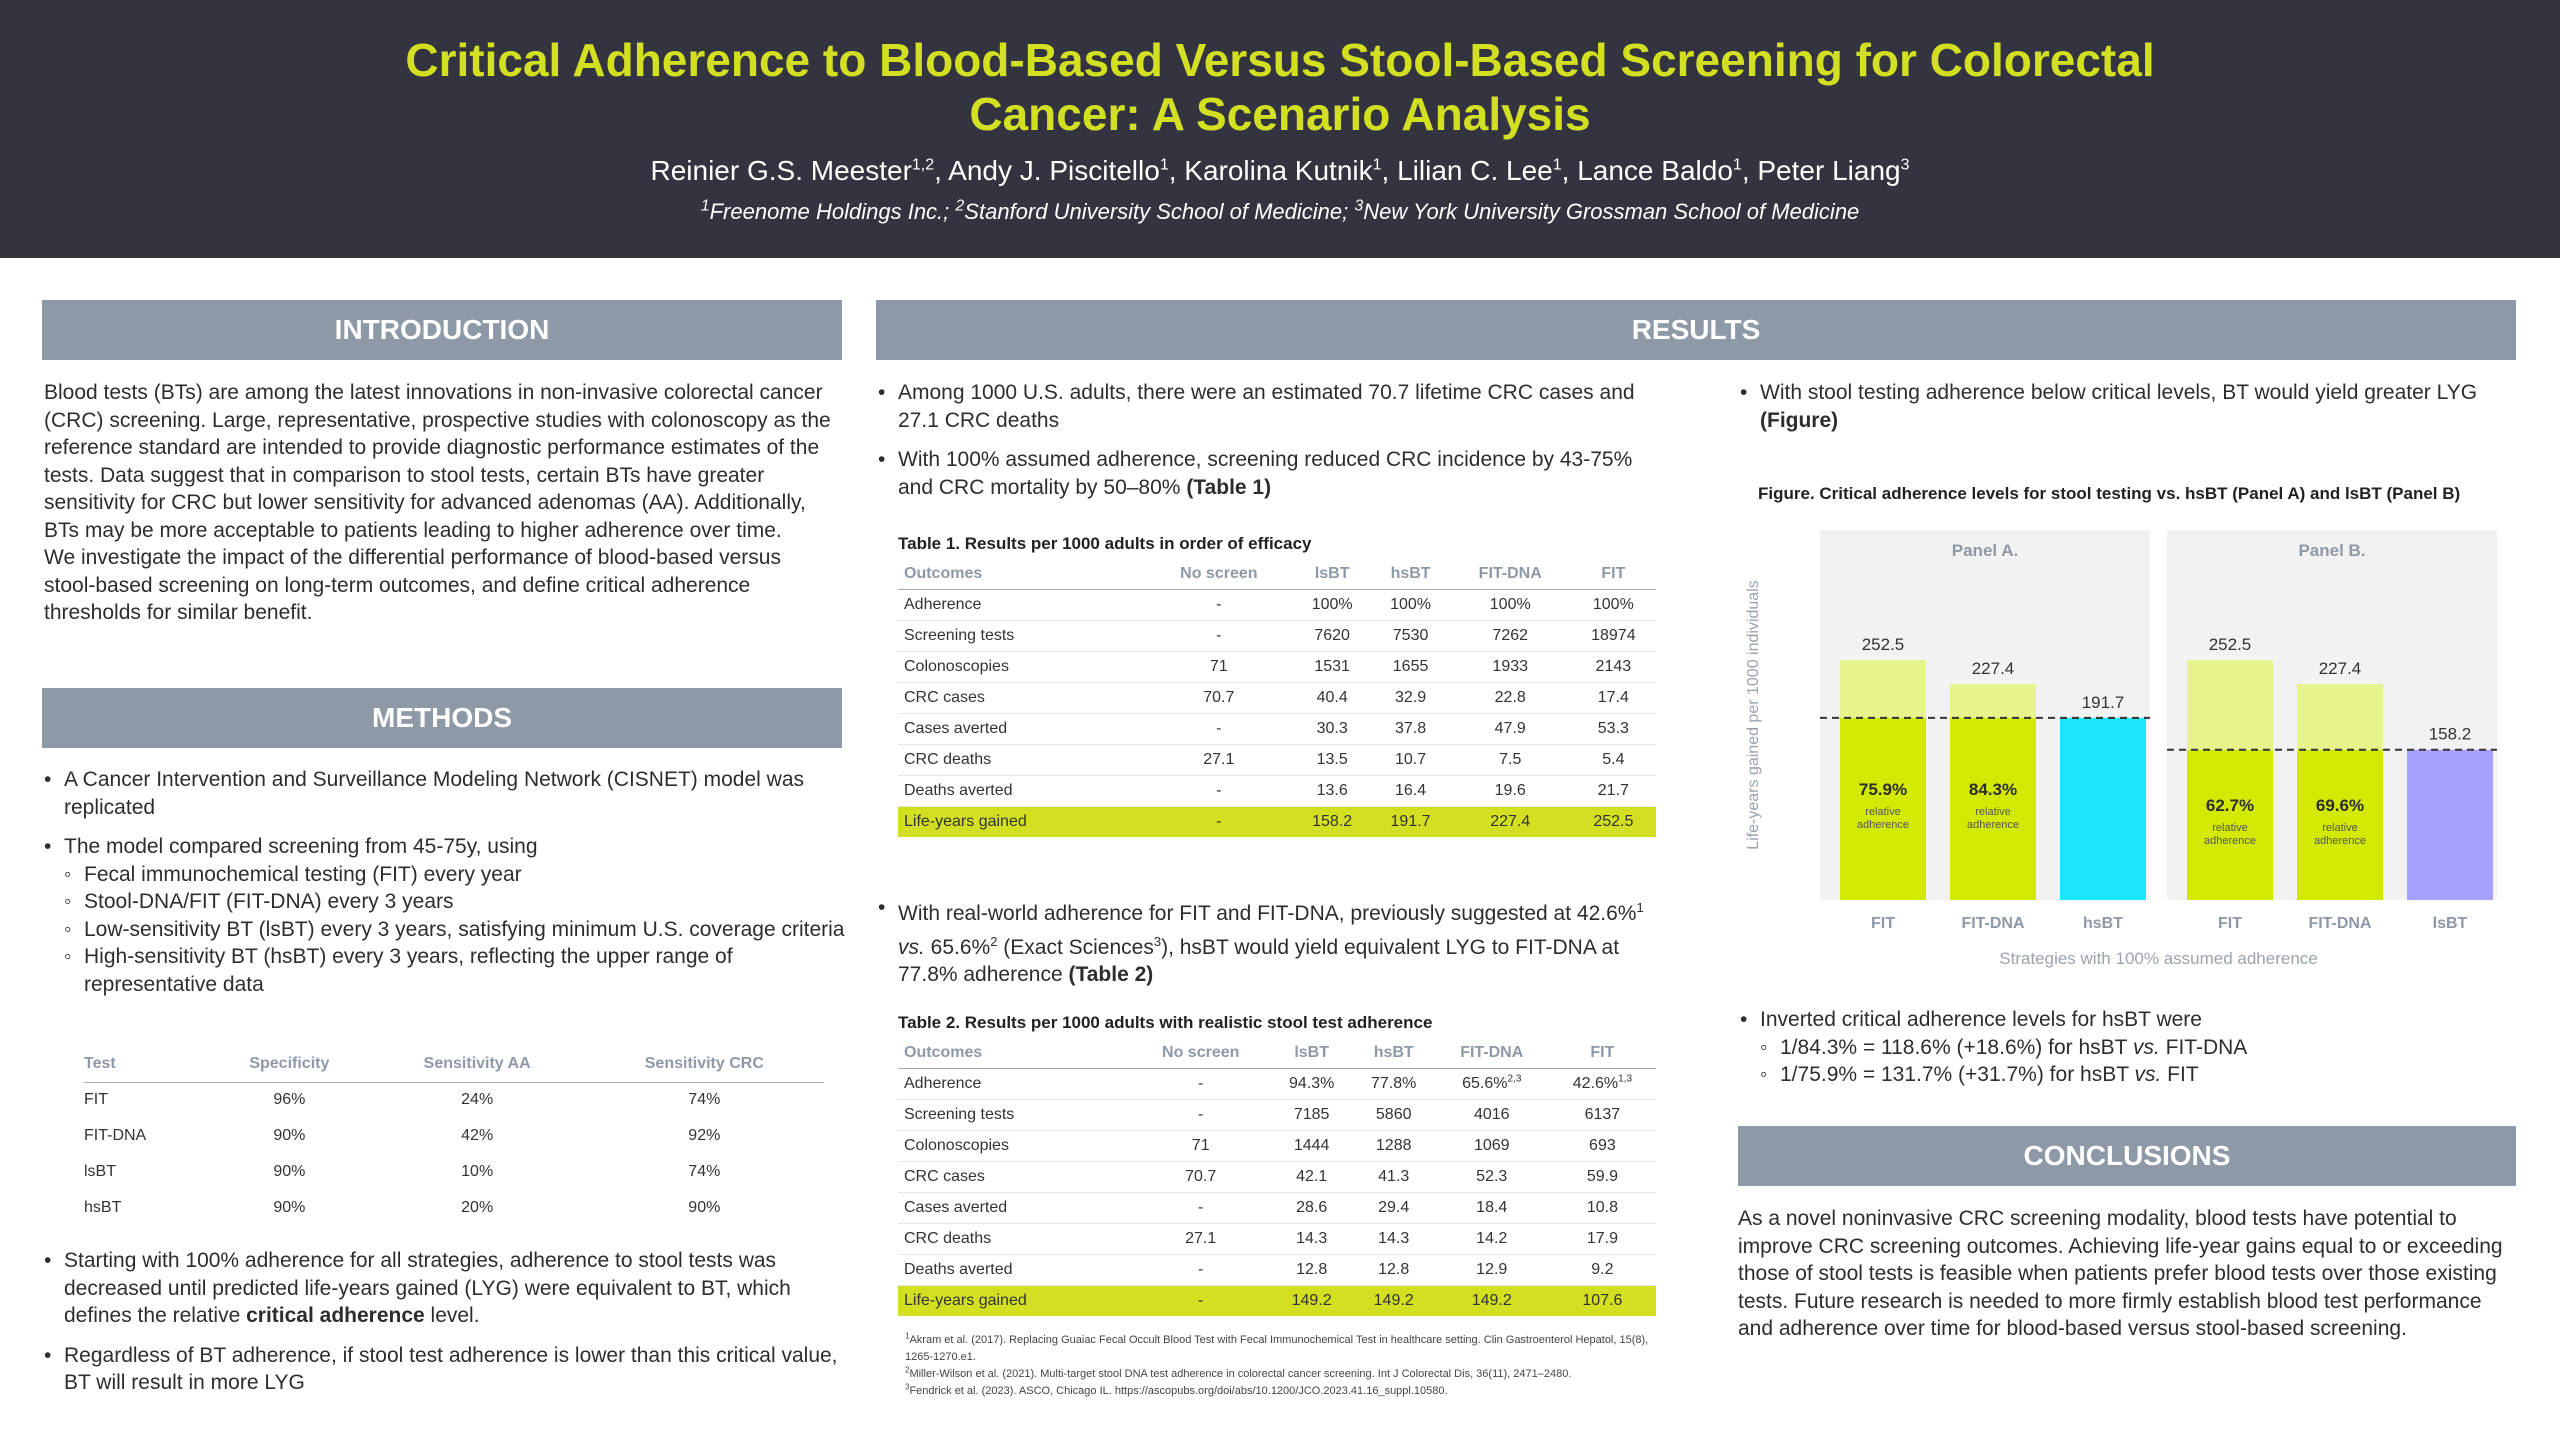 This screenshot has width=2560, height=1440. Describe the element at coordinates (1510, 605) in the screenshot. I see `table-cell: 100%` at that location.